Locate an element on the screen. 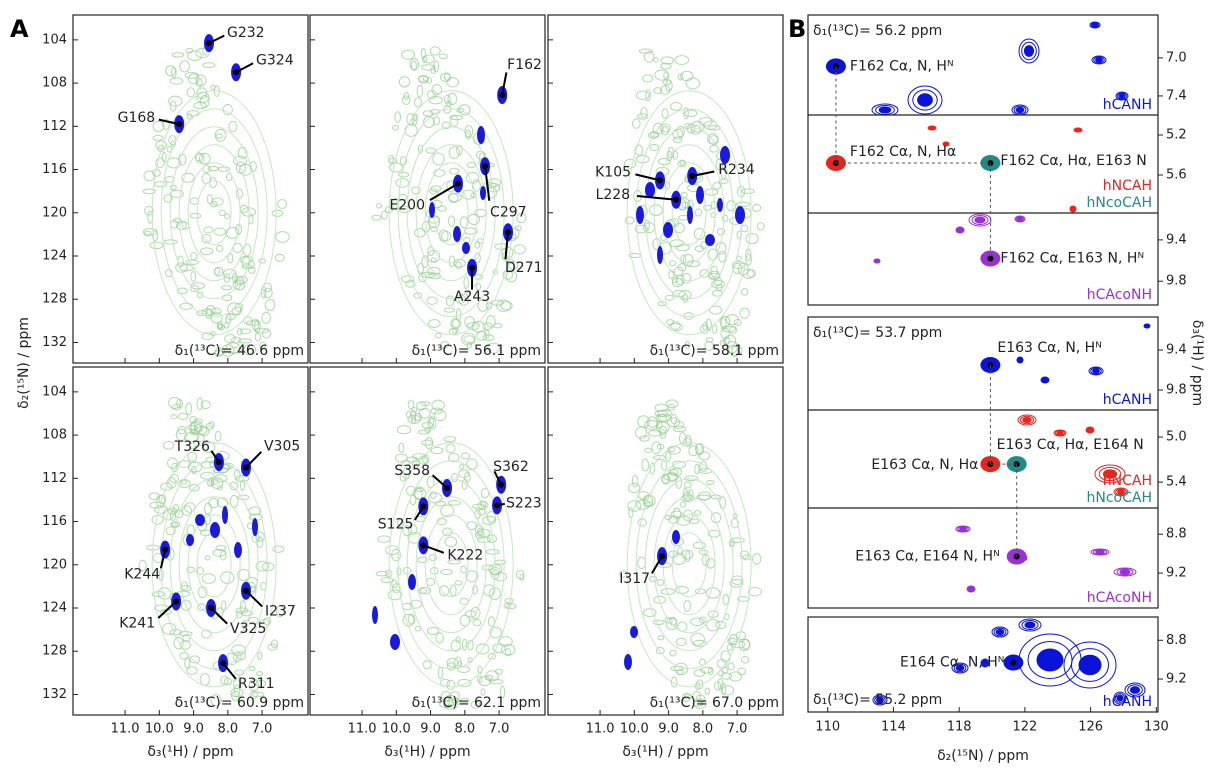 The height and width of the screenshot is (770, 1209). y-tick-label: 116 is located at coordinates (54, 521).